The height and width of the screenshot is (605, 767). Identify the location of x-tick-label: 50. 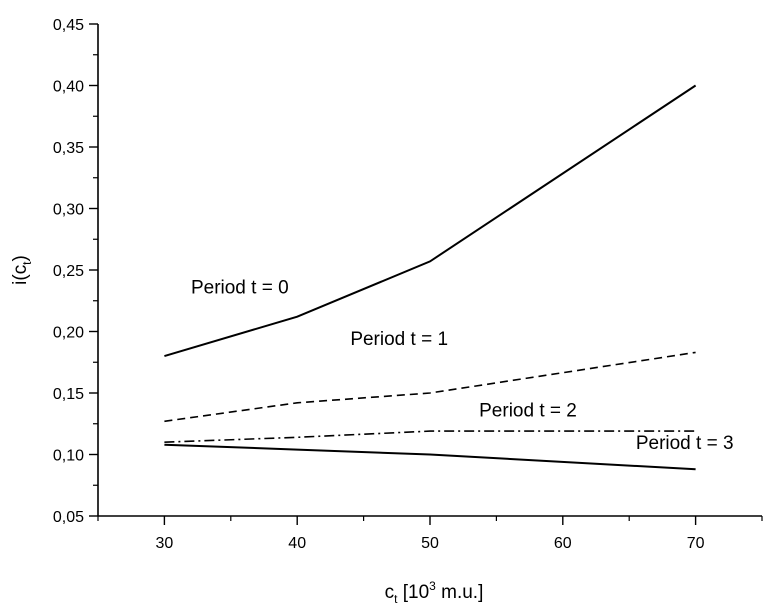
(430, 543).